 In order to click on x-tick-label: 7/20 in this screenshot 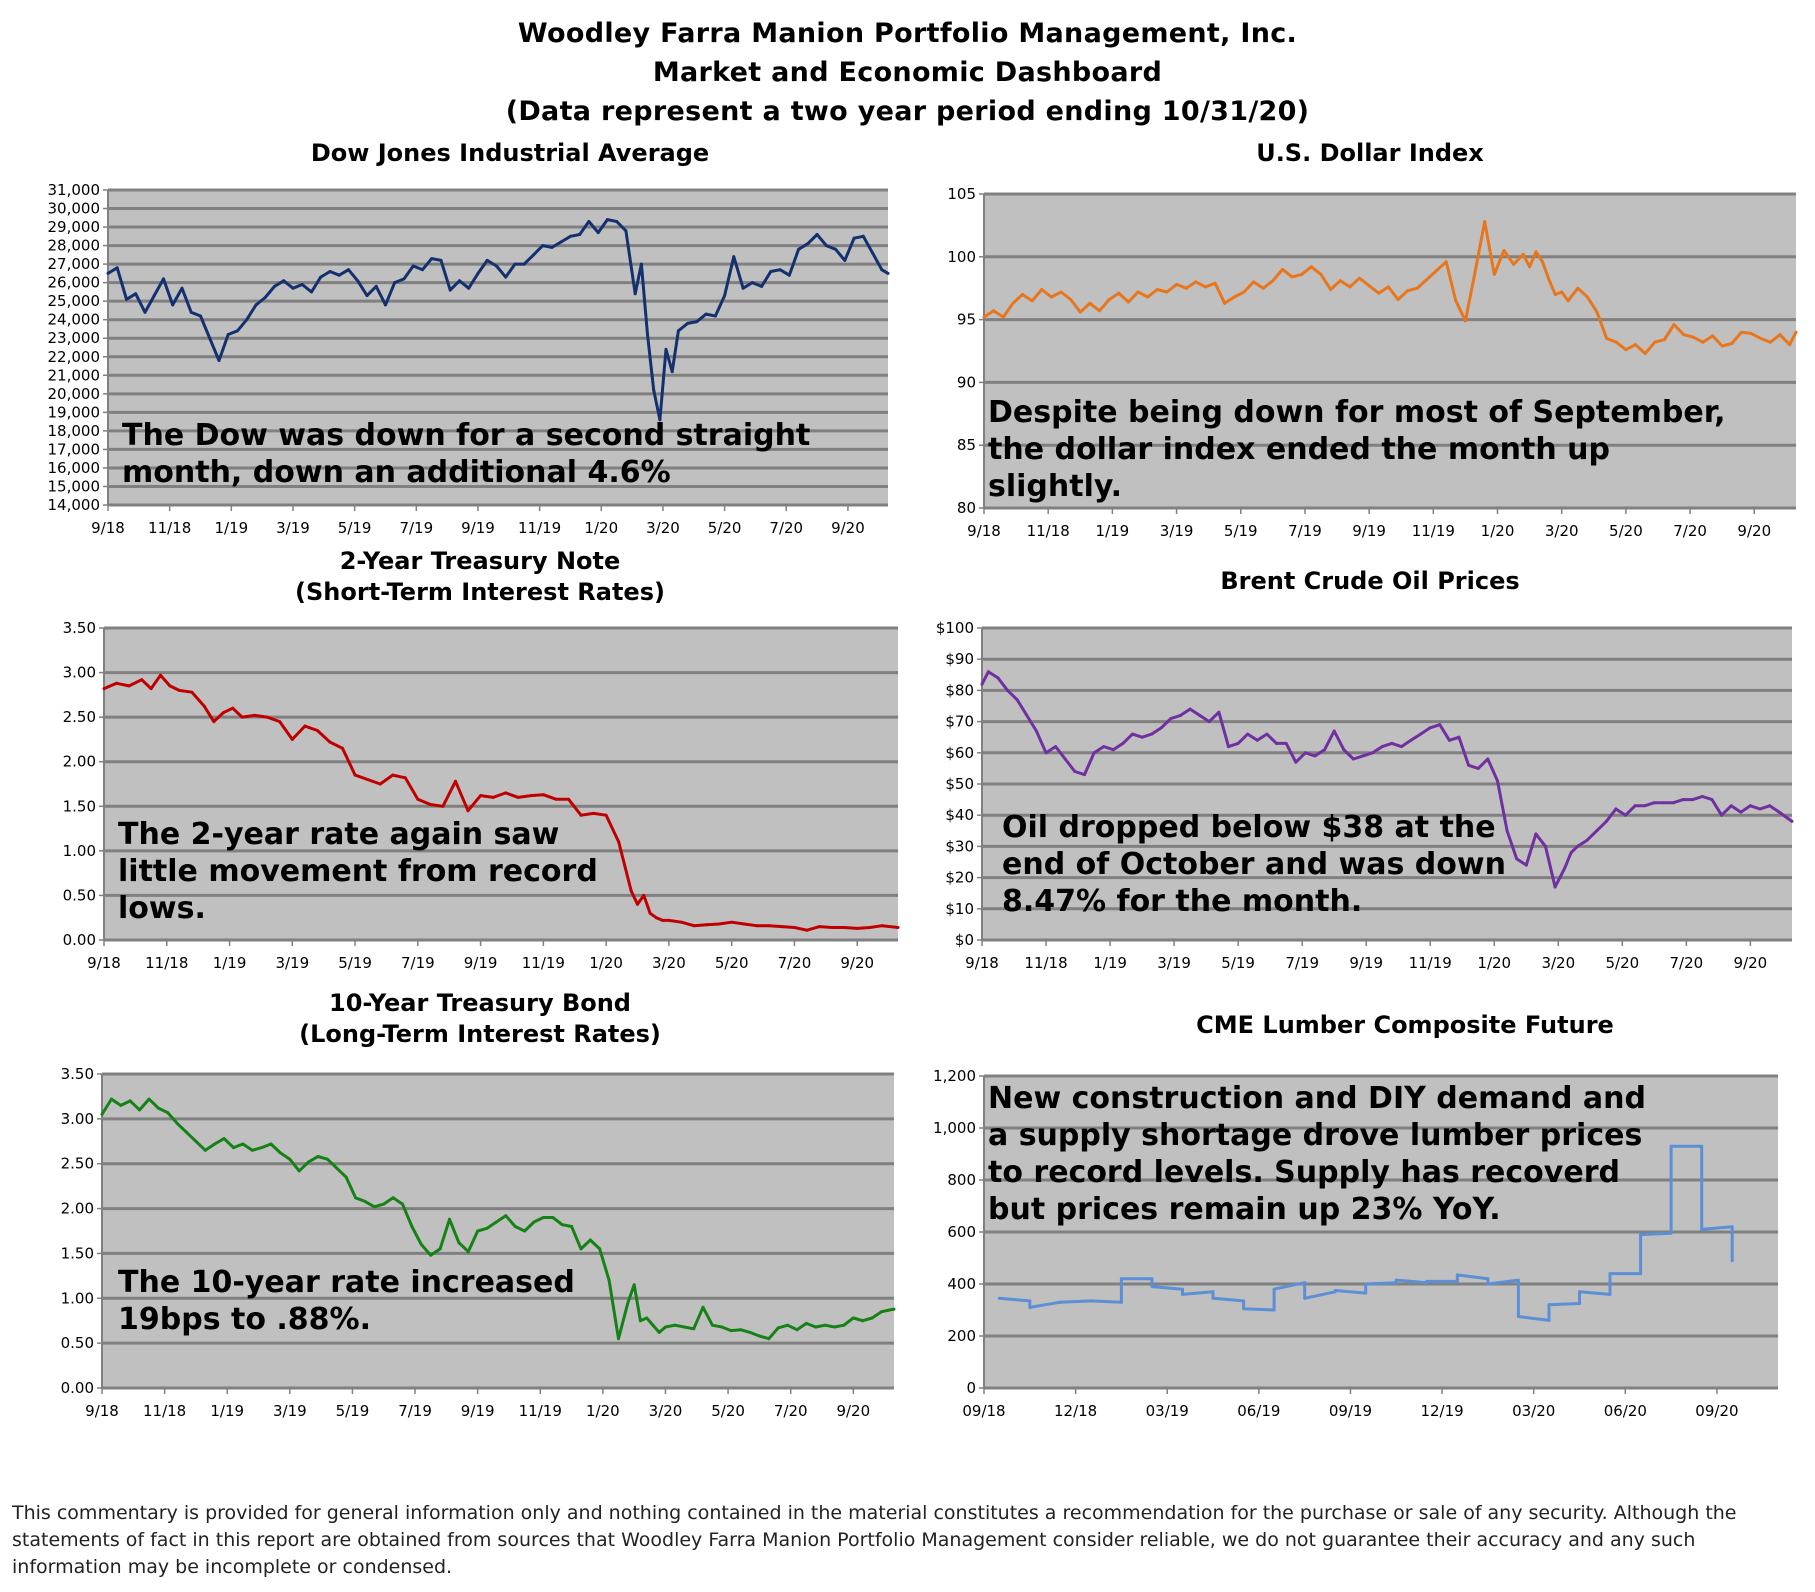, I will do `click(786, 528)`.